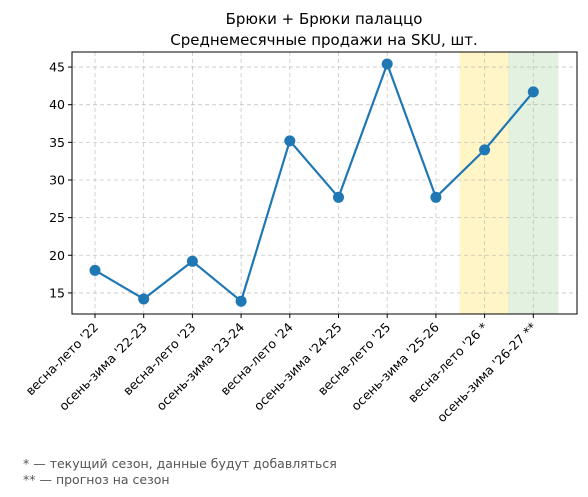 This screenshot has height=497, width=588. Describe the element at coordinates (324, 19) in the screenshot. I see `chart-title: Брюки + Брюки палаццо` at that location.